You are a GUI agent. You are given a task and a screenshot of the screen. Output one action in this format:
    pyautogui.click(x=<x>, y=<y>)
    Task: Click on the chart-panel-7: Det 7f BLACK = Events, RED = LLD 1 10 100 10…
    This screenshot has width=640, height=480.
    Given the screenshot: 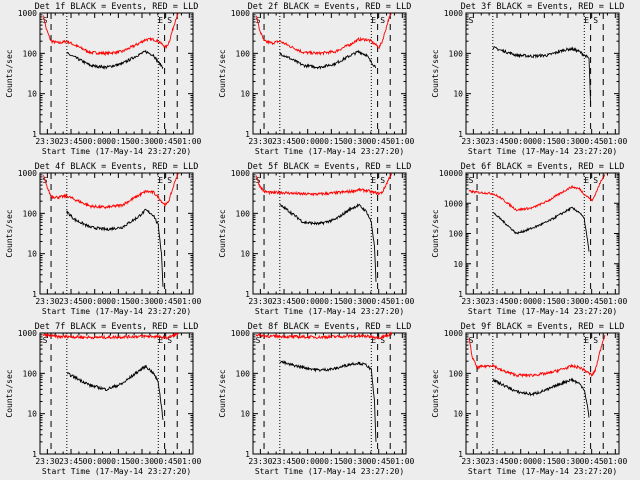 What is the action you would take?
    pyautogui.click(x=103, y=399)
    